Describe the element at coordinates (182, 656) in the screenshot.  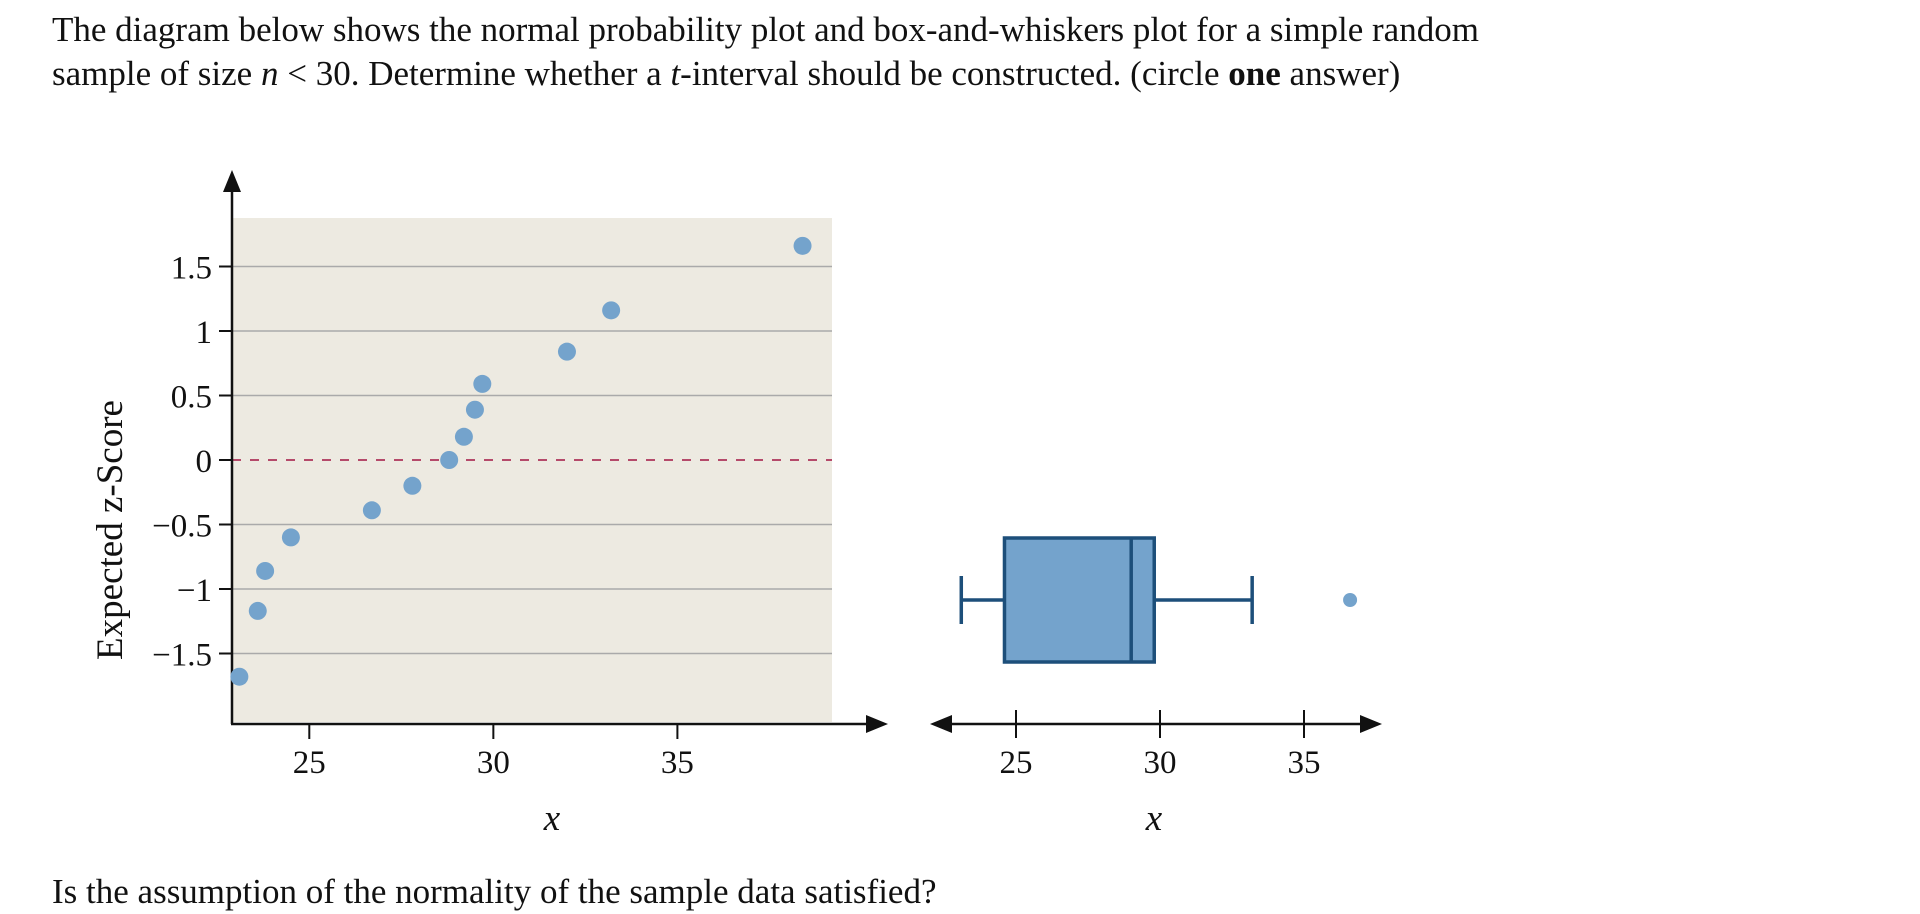
I see `y-tick-label: −1.5` at that location.